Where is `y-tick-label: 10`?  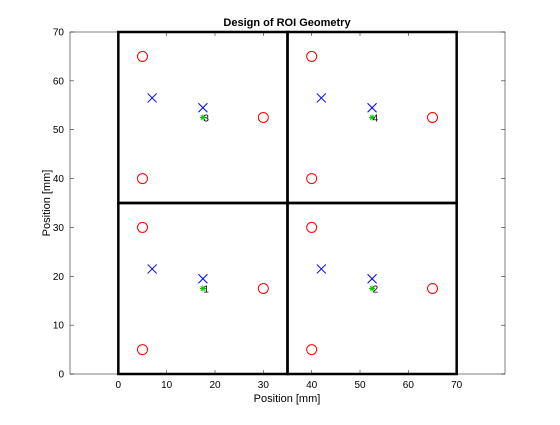 y-tick-label: 10 is located at coordinates (59, 326).